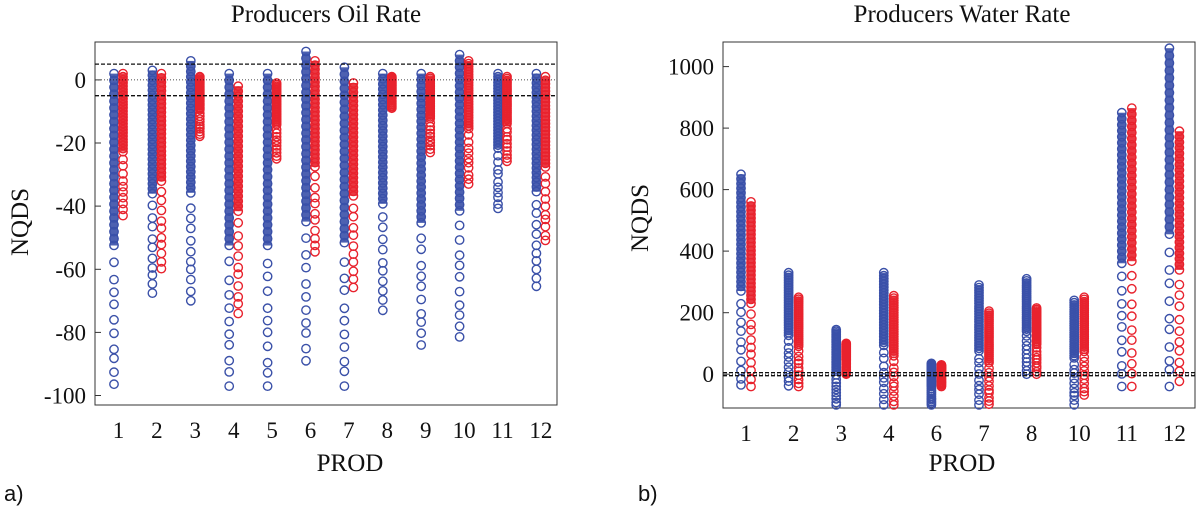  I want to click on x-tick-label: 12, so click(1174, 433).